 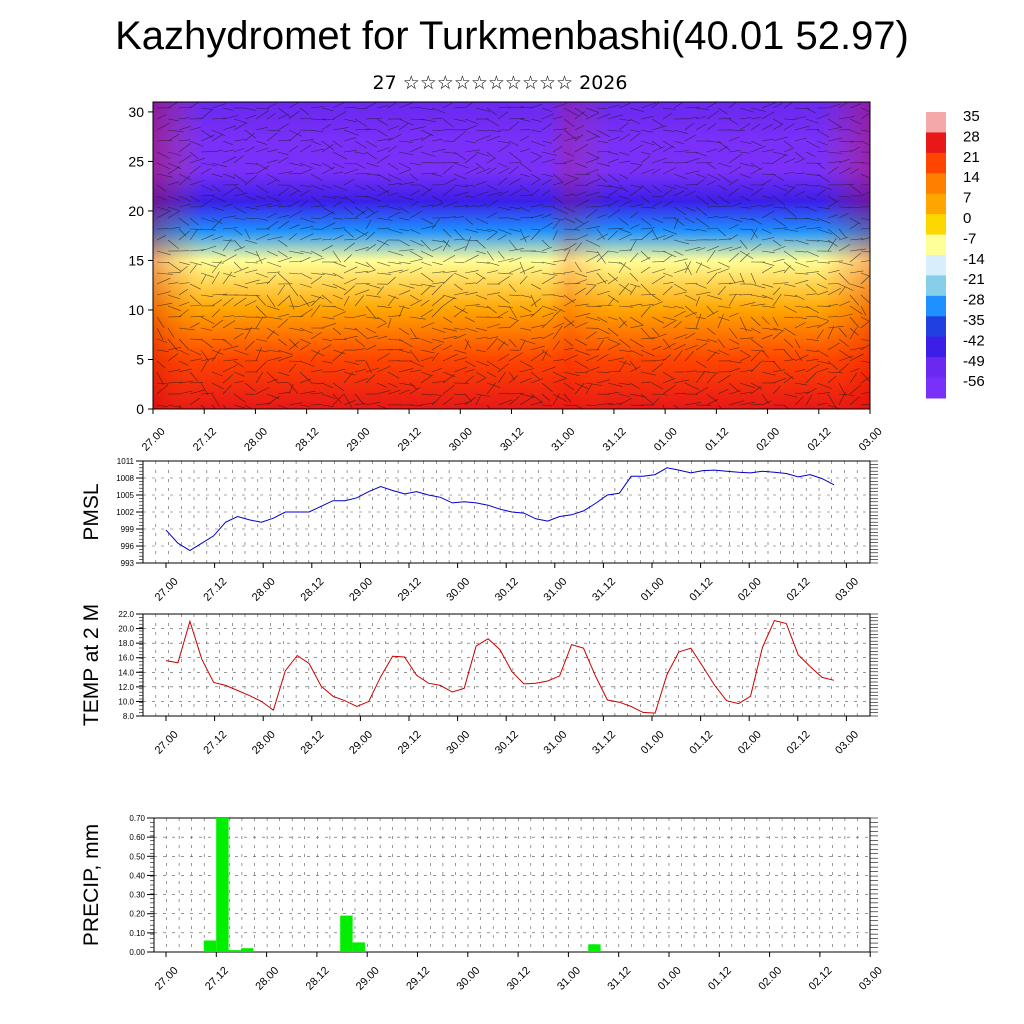 I want to click on colorbar-swatch, so click(x=936, y=204).